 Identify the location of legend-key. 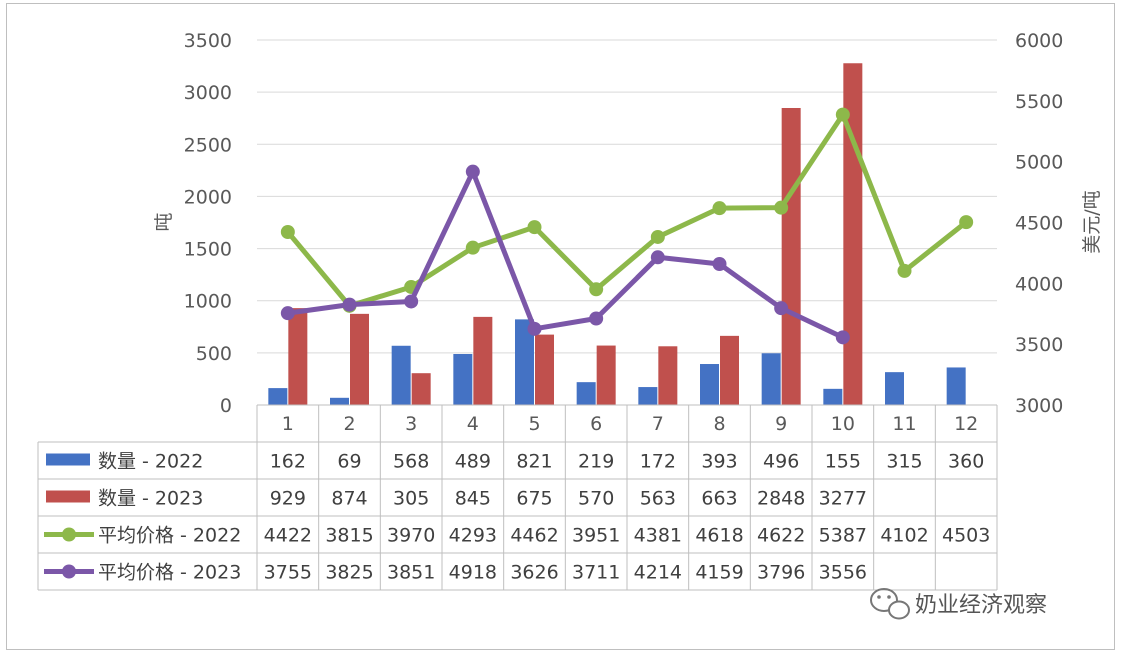
(68, 459).